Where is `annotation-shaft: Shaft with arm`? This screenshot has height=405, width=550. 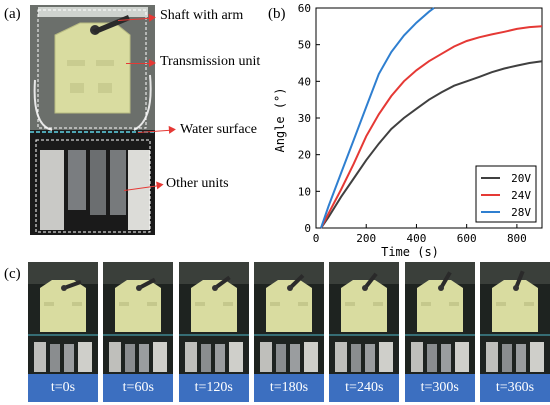
annotation-shaft: Shaft with arm is located at coordinates (202, 15).